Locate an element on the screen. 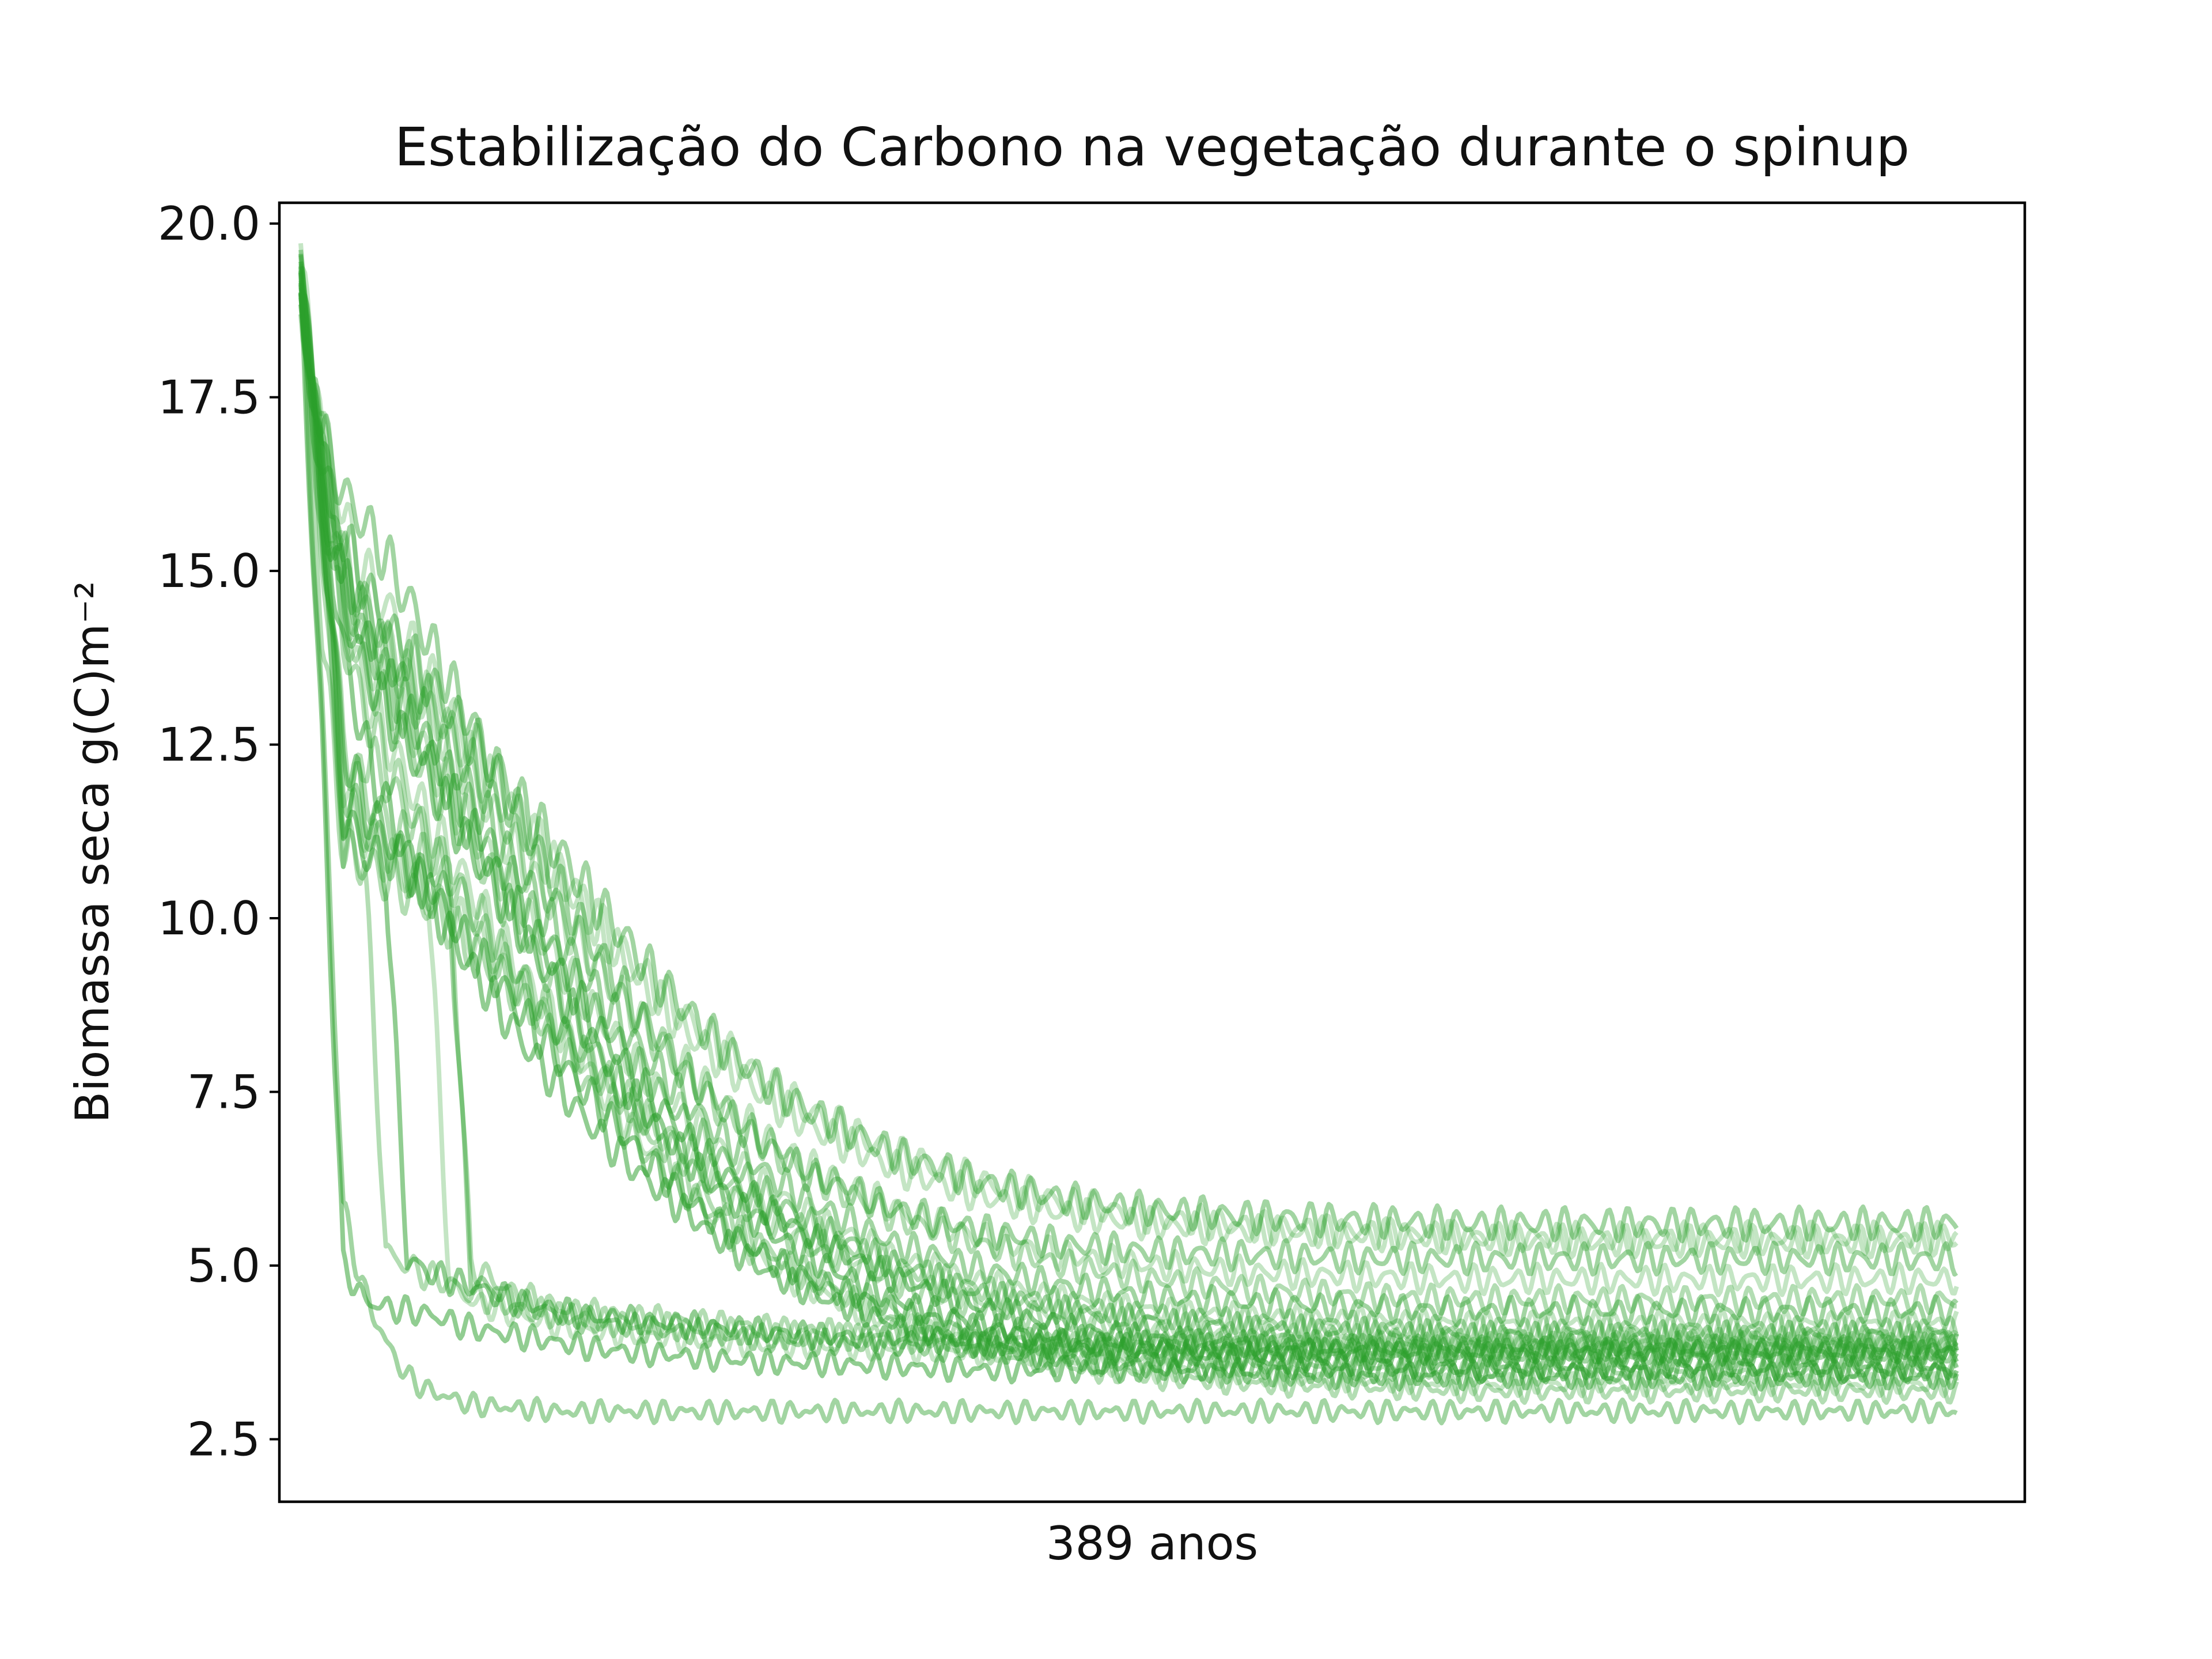  y-tick-label: 5.0 is located at coordinates (223, 1266).